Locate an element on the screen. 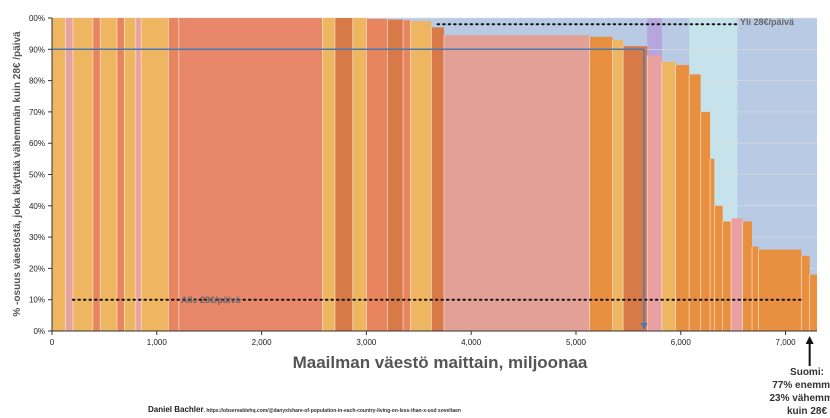  x-tick-label: 1,000 is located at coordinates (157, 342).